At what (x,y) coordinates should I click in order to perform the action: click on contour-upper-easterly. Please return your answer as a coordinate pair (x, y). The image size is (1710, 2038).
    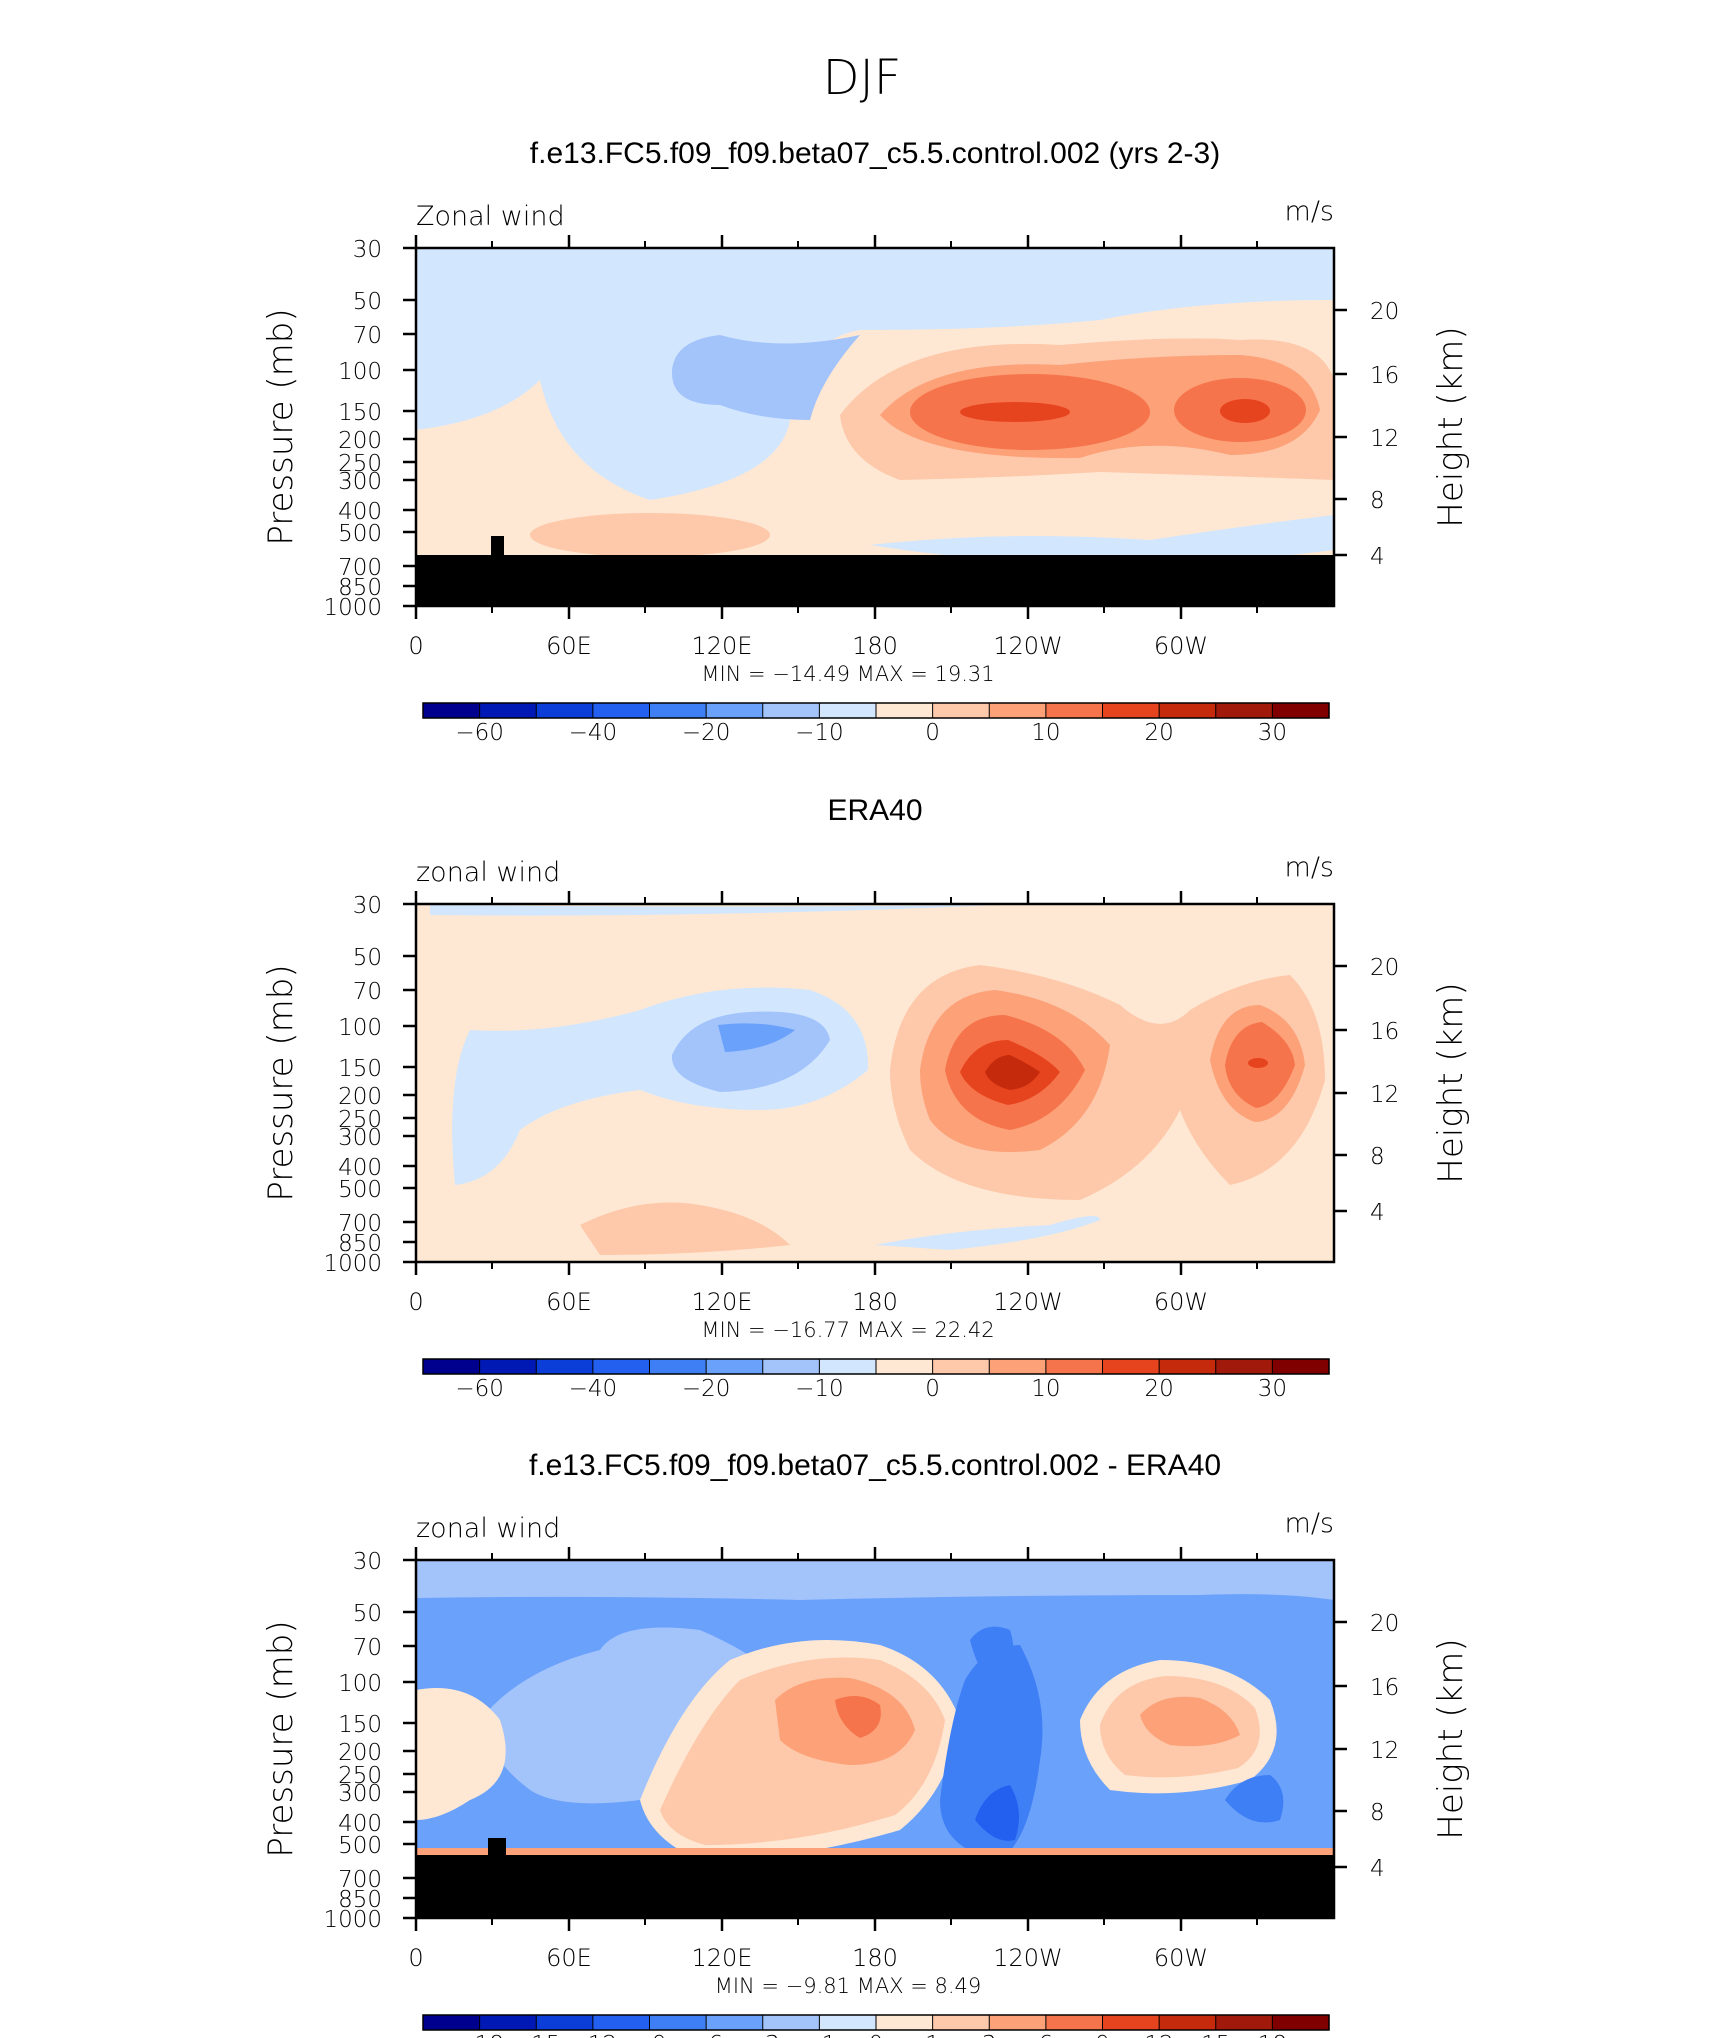
    Looking at the image, I should click on (715, 910).